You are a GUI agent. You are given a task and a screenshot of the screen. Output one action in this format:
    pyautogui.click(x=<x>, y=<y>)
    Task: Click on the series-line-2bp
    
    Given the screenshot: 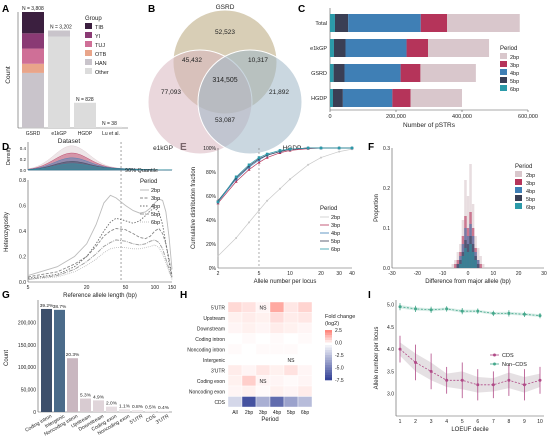 What is the action you would take?
    pyautogui.click(x=100, y=235)
    